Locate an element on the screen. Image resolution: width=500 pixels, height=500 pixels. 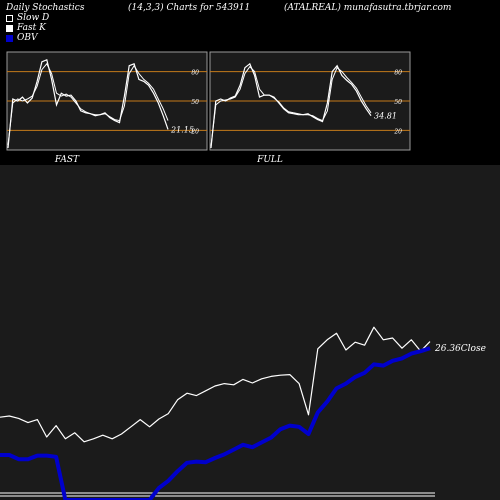
legend-fast-k-label: Fast K is located at coordinates (31, 28).